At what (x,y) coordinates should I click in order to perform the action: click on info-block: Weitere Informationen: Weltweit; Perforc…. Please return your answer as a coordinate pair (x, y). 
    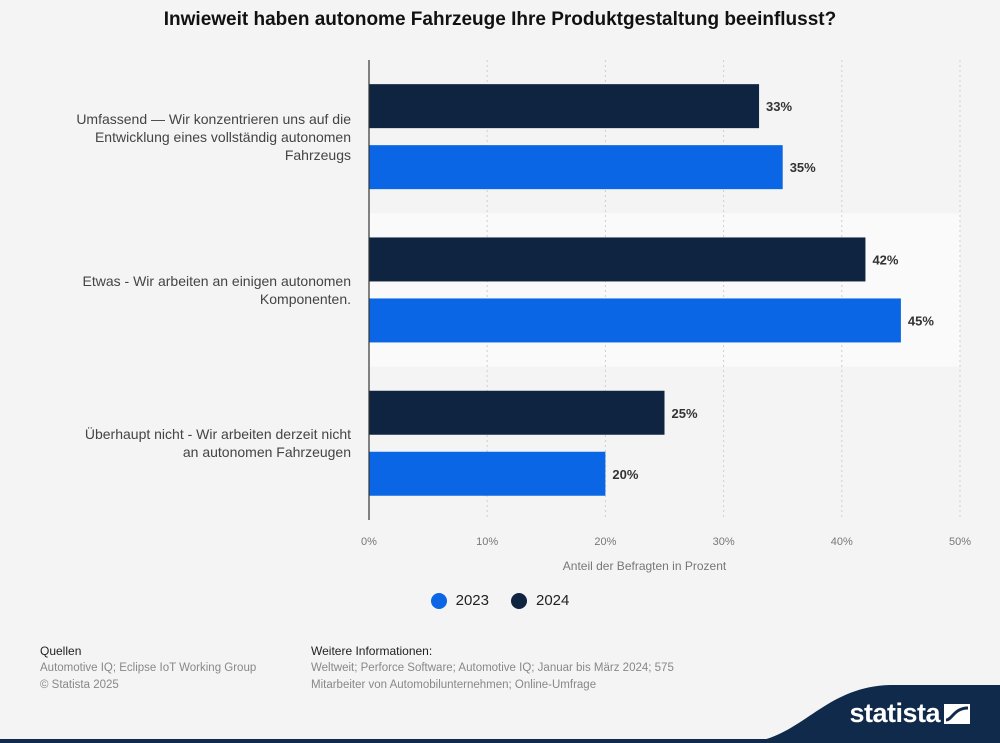
    Looking at the image, I should click on (492, 668).